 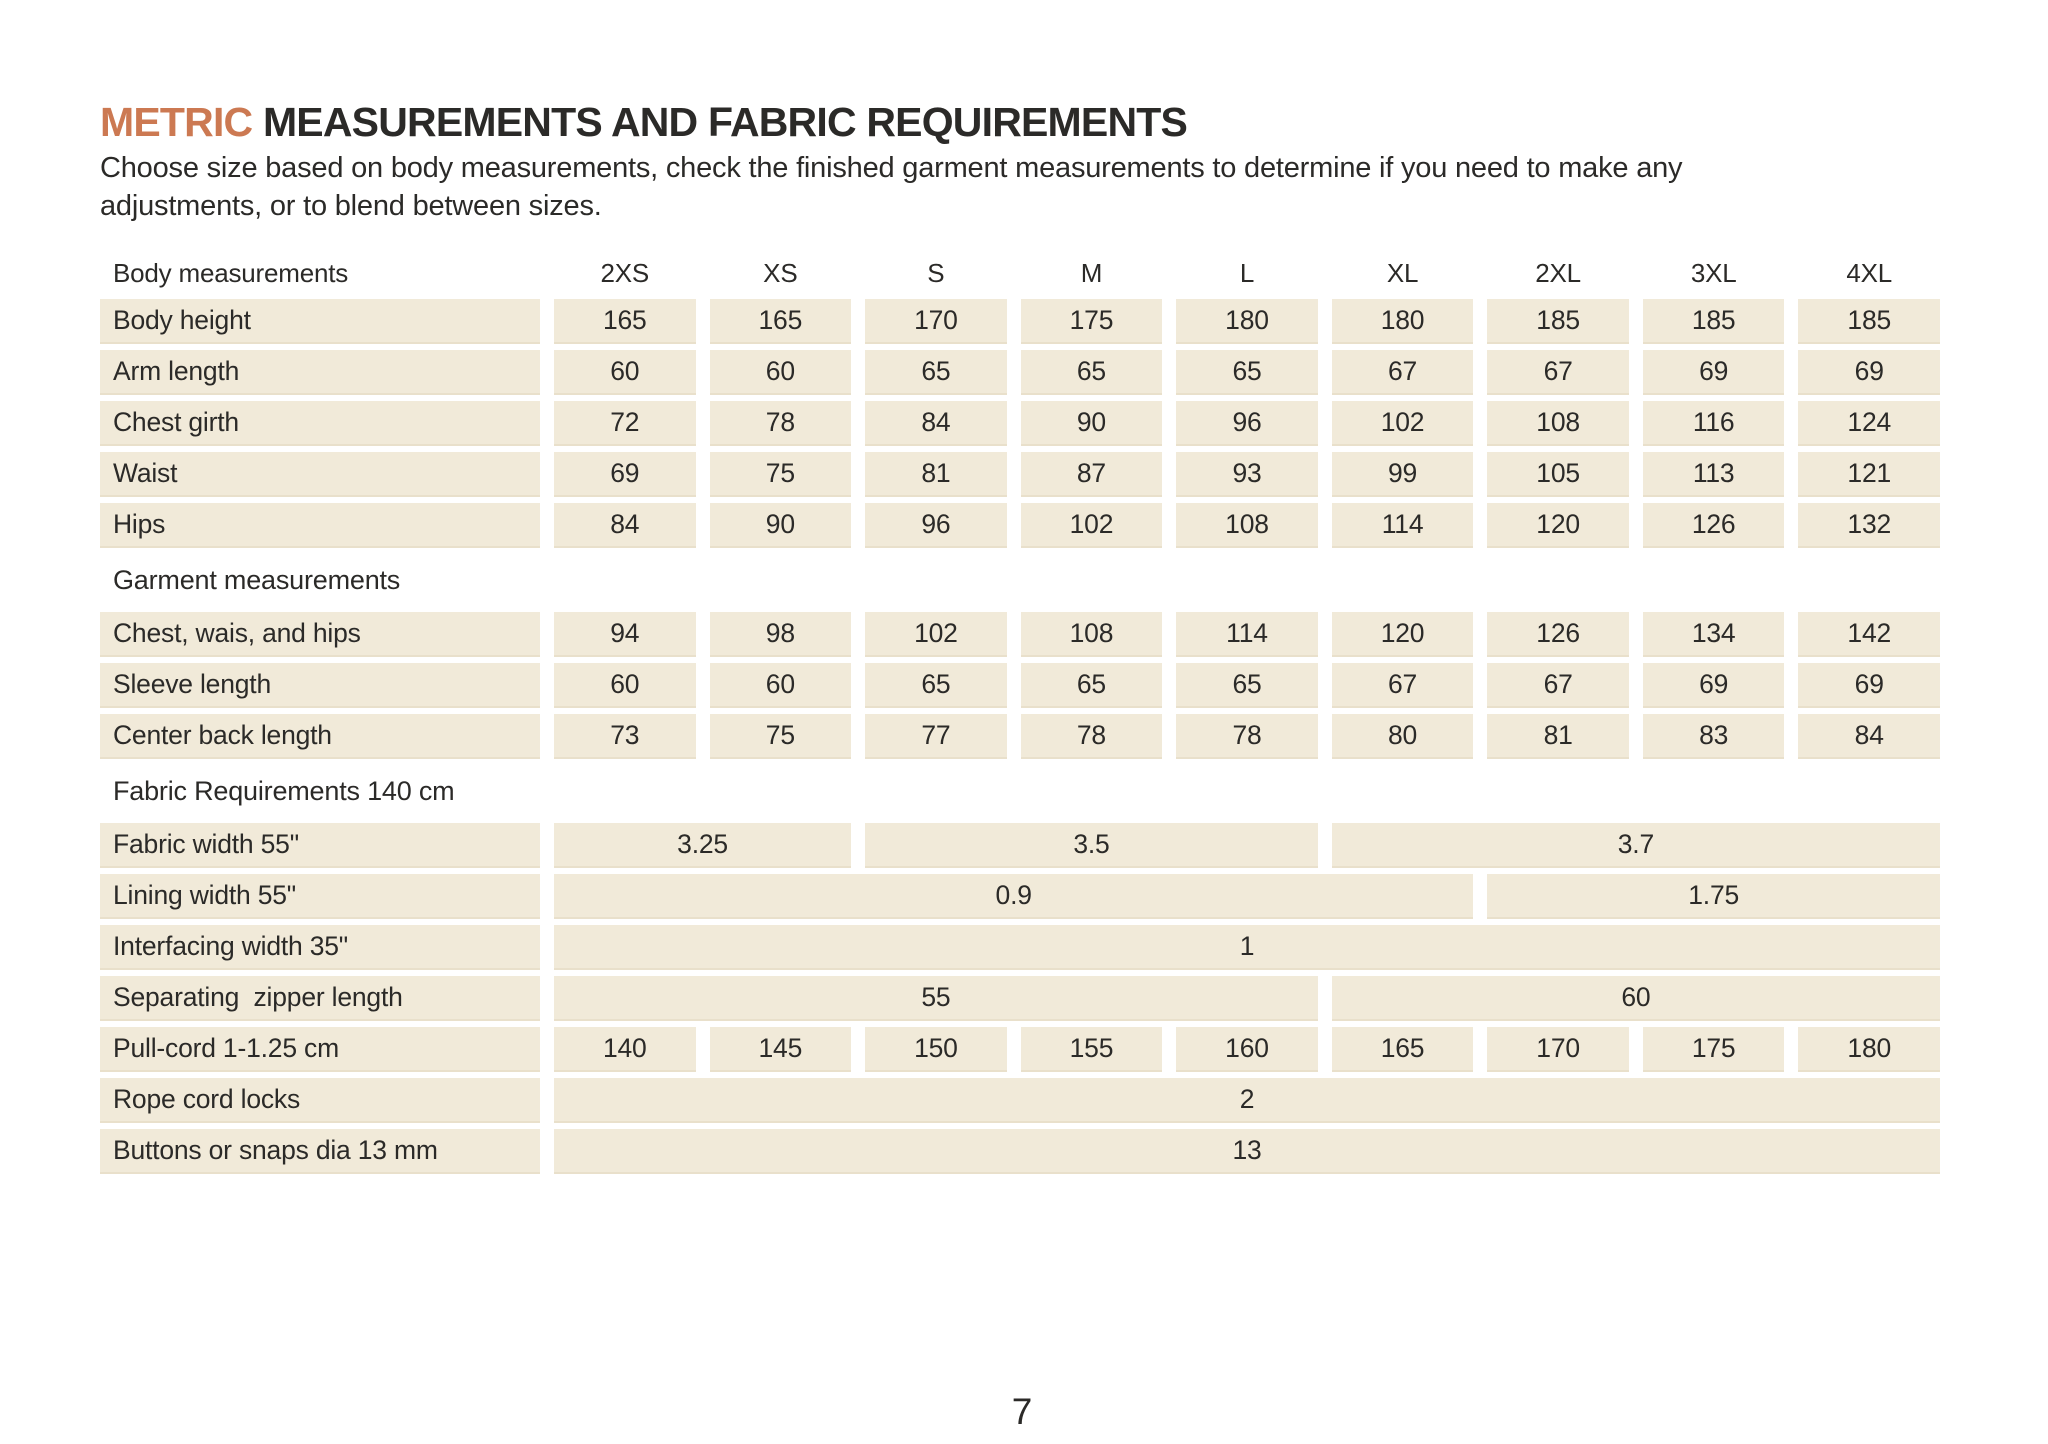 I want to click on value-cell: 3.25, so click(x=703, y=845).